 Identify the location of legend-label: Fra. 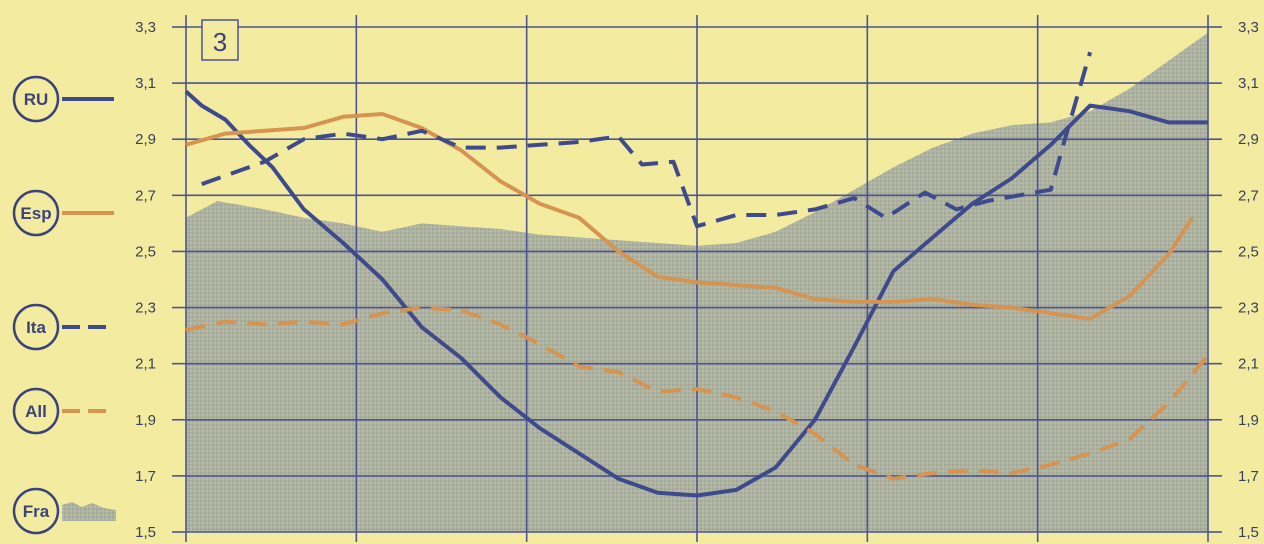
(36, 511).